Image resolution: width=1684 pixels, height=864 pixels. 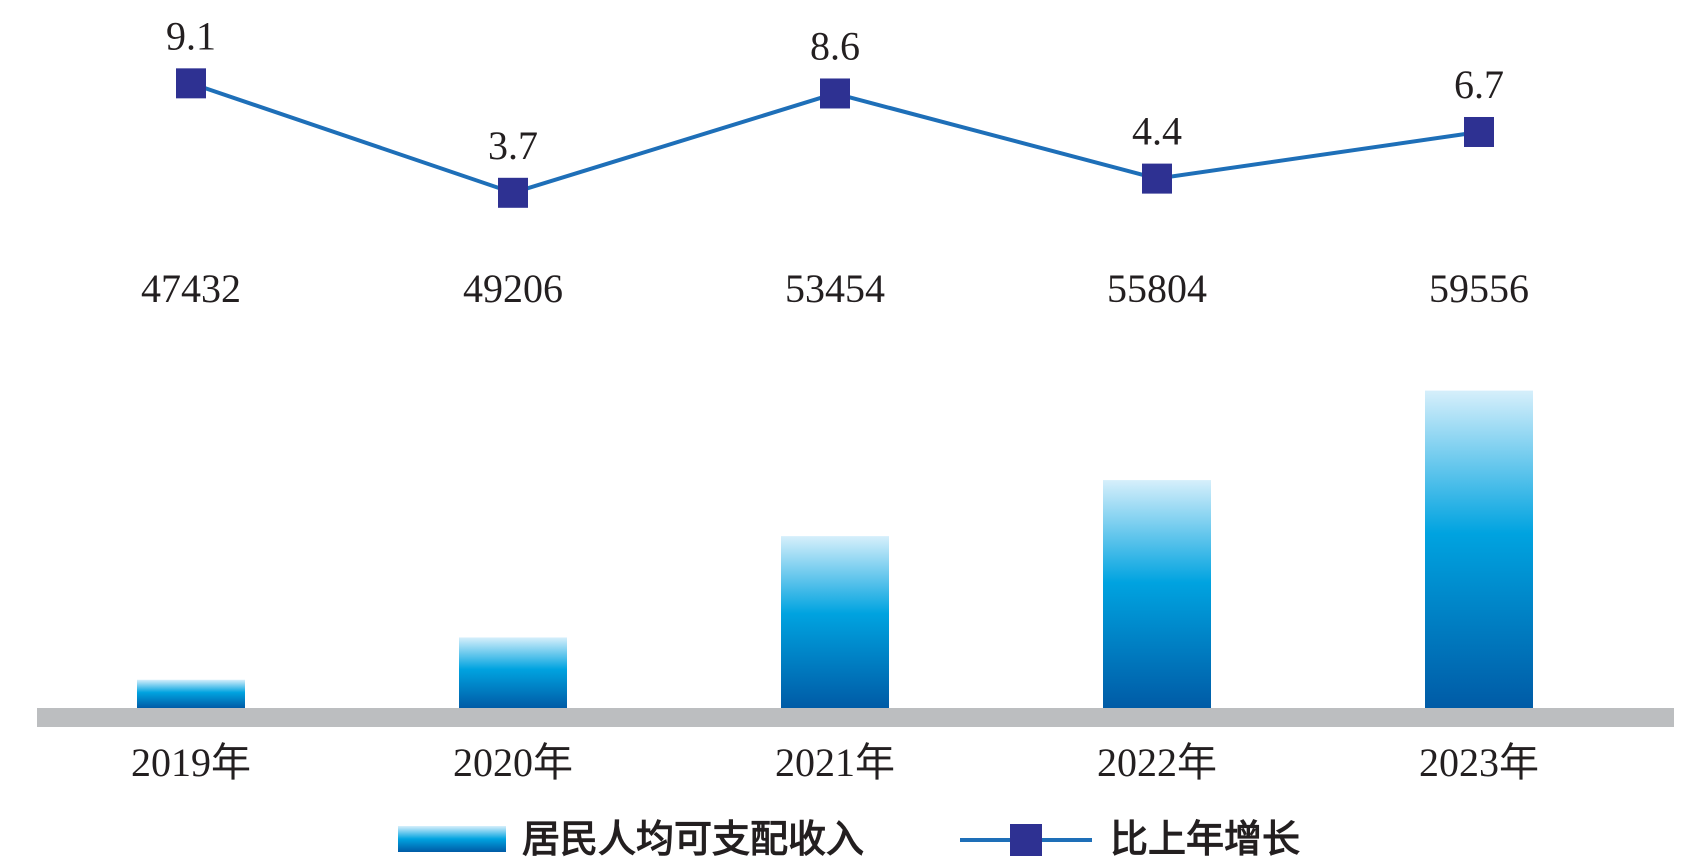 What do you see at coordinates (1026, 840) in the screenshot?
I see `legend-line-marker` at bounding box center [1026, 840].